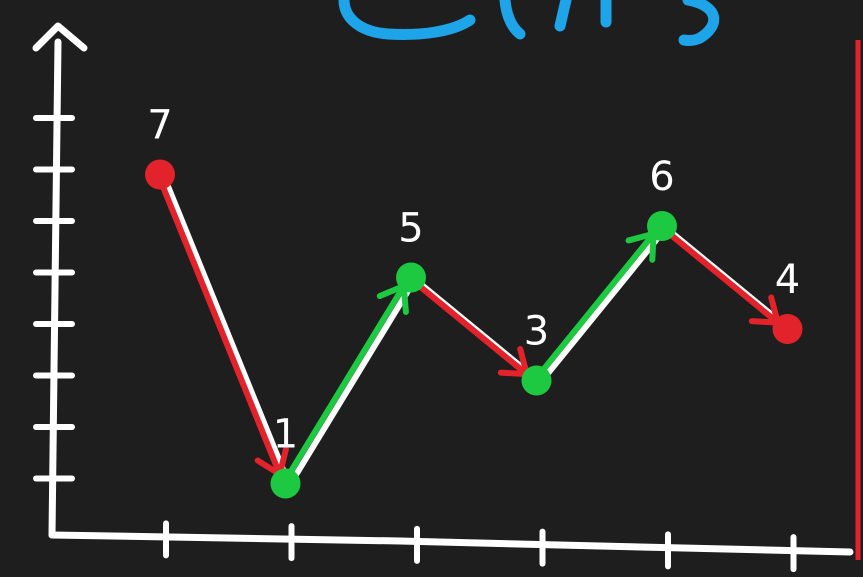 The image size is (863, 577). What do you see at coordinates (529, 23) in the screenshot?
I see `blue-scribble` at bounding box center [529, 23].